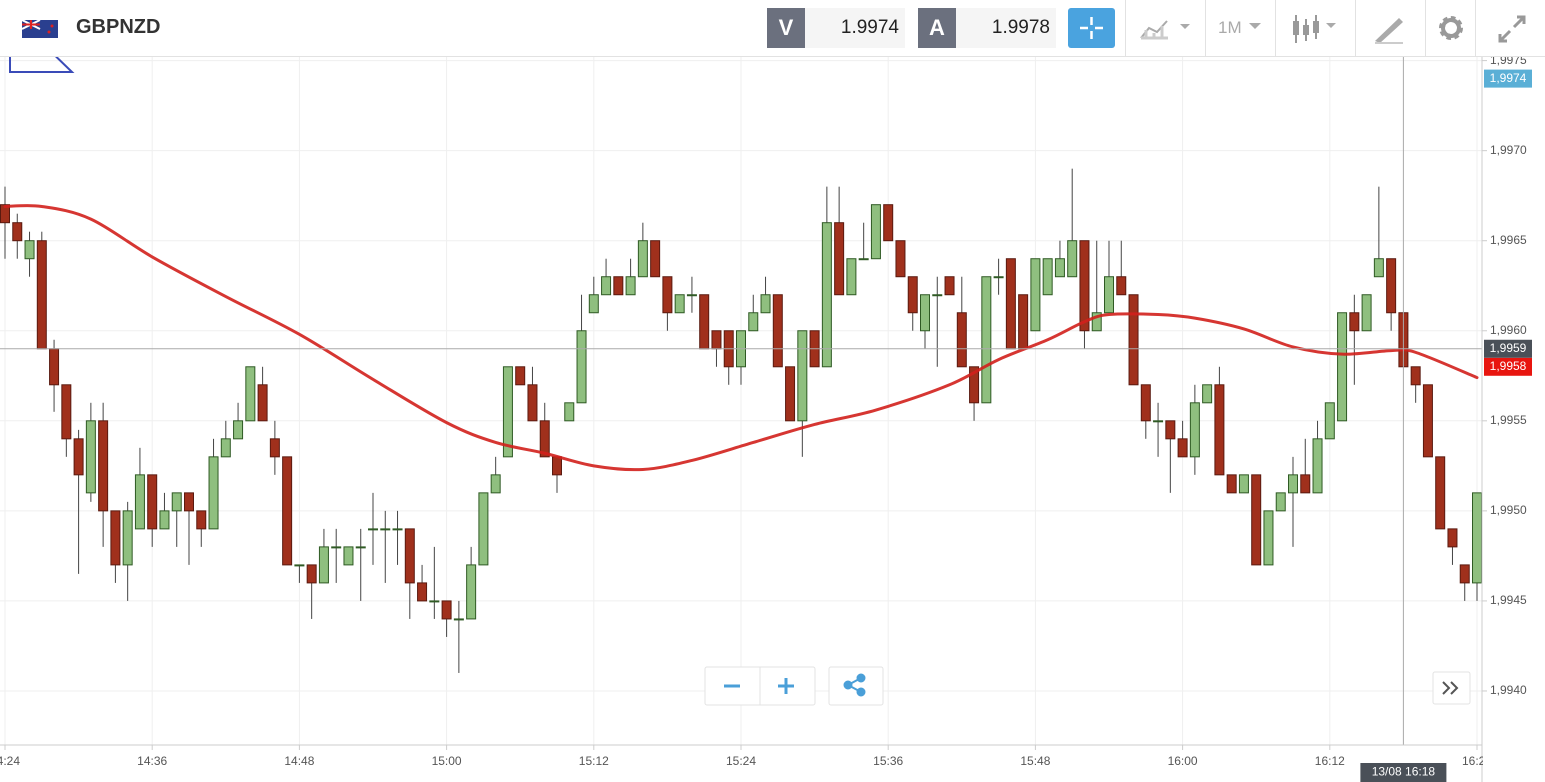  Describe the element at coordinates (937, 28) in the screenshot. I see `buy-label: A` at that location.